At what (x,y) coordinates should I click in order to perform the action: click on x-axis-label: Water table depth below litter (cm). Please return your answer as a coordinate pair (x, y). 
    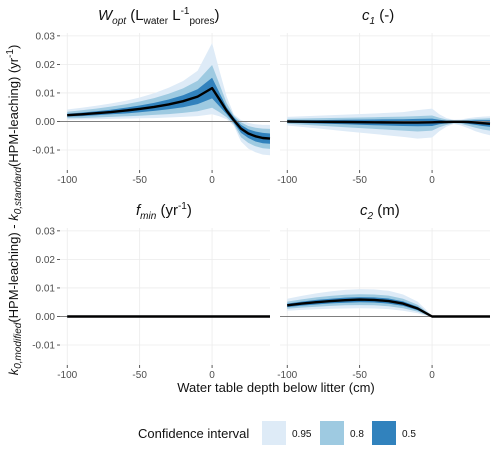
    Looking at the image, I should click on (275, 387).